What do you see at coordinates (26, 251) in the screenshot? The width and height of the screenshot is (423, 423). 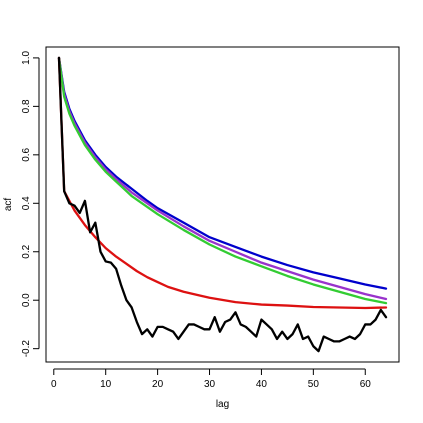 I see `y-tick-label: 0.2` at bounding box center [26, 251].